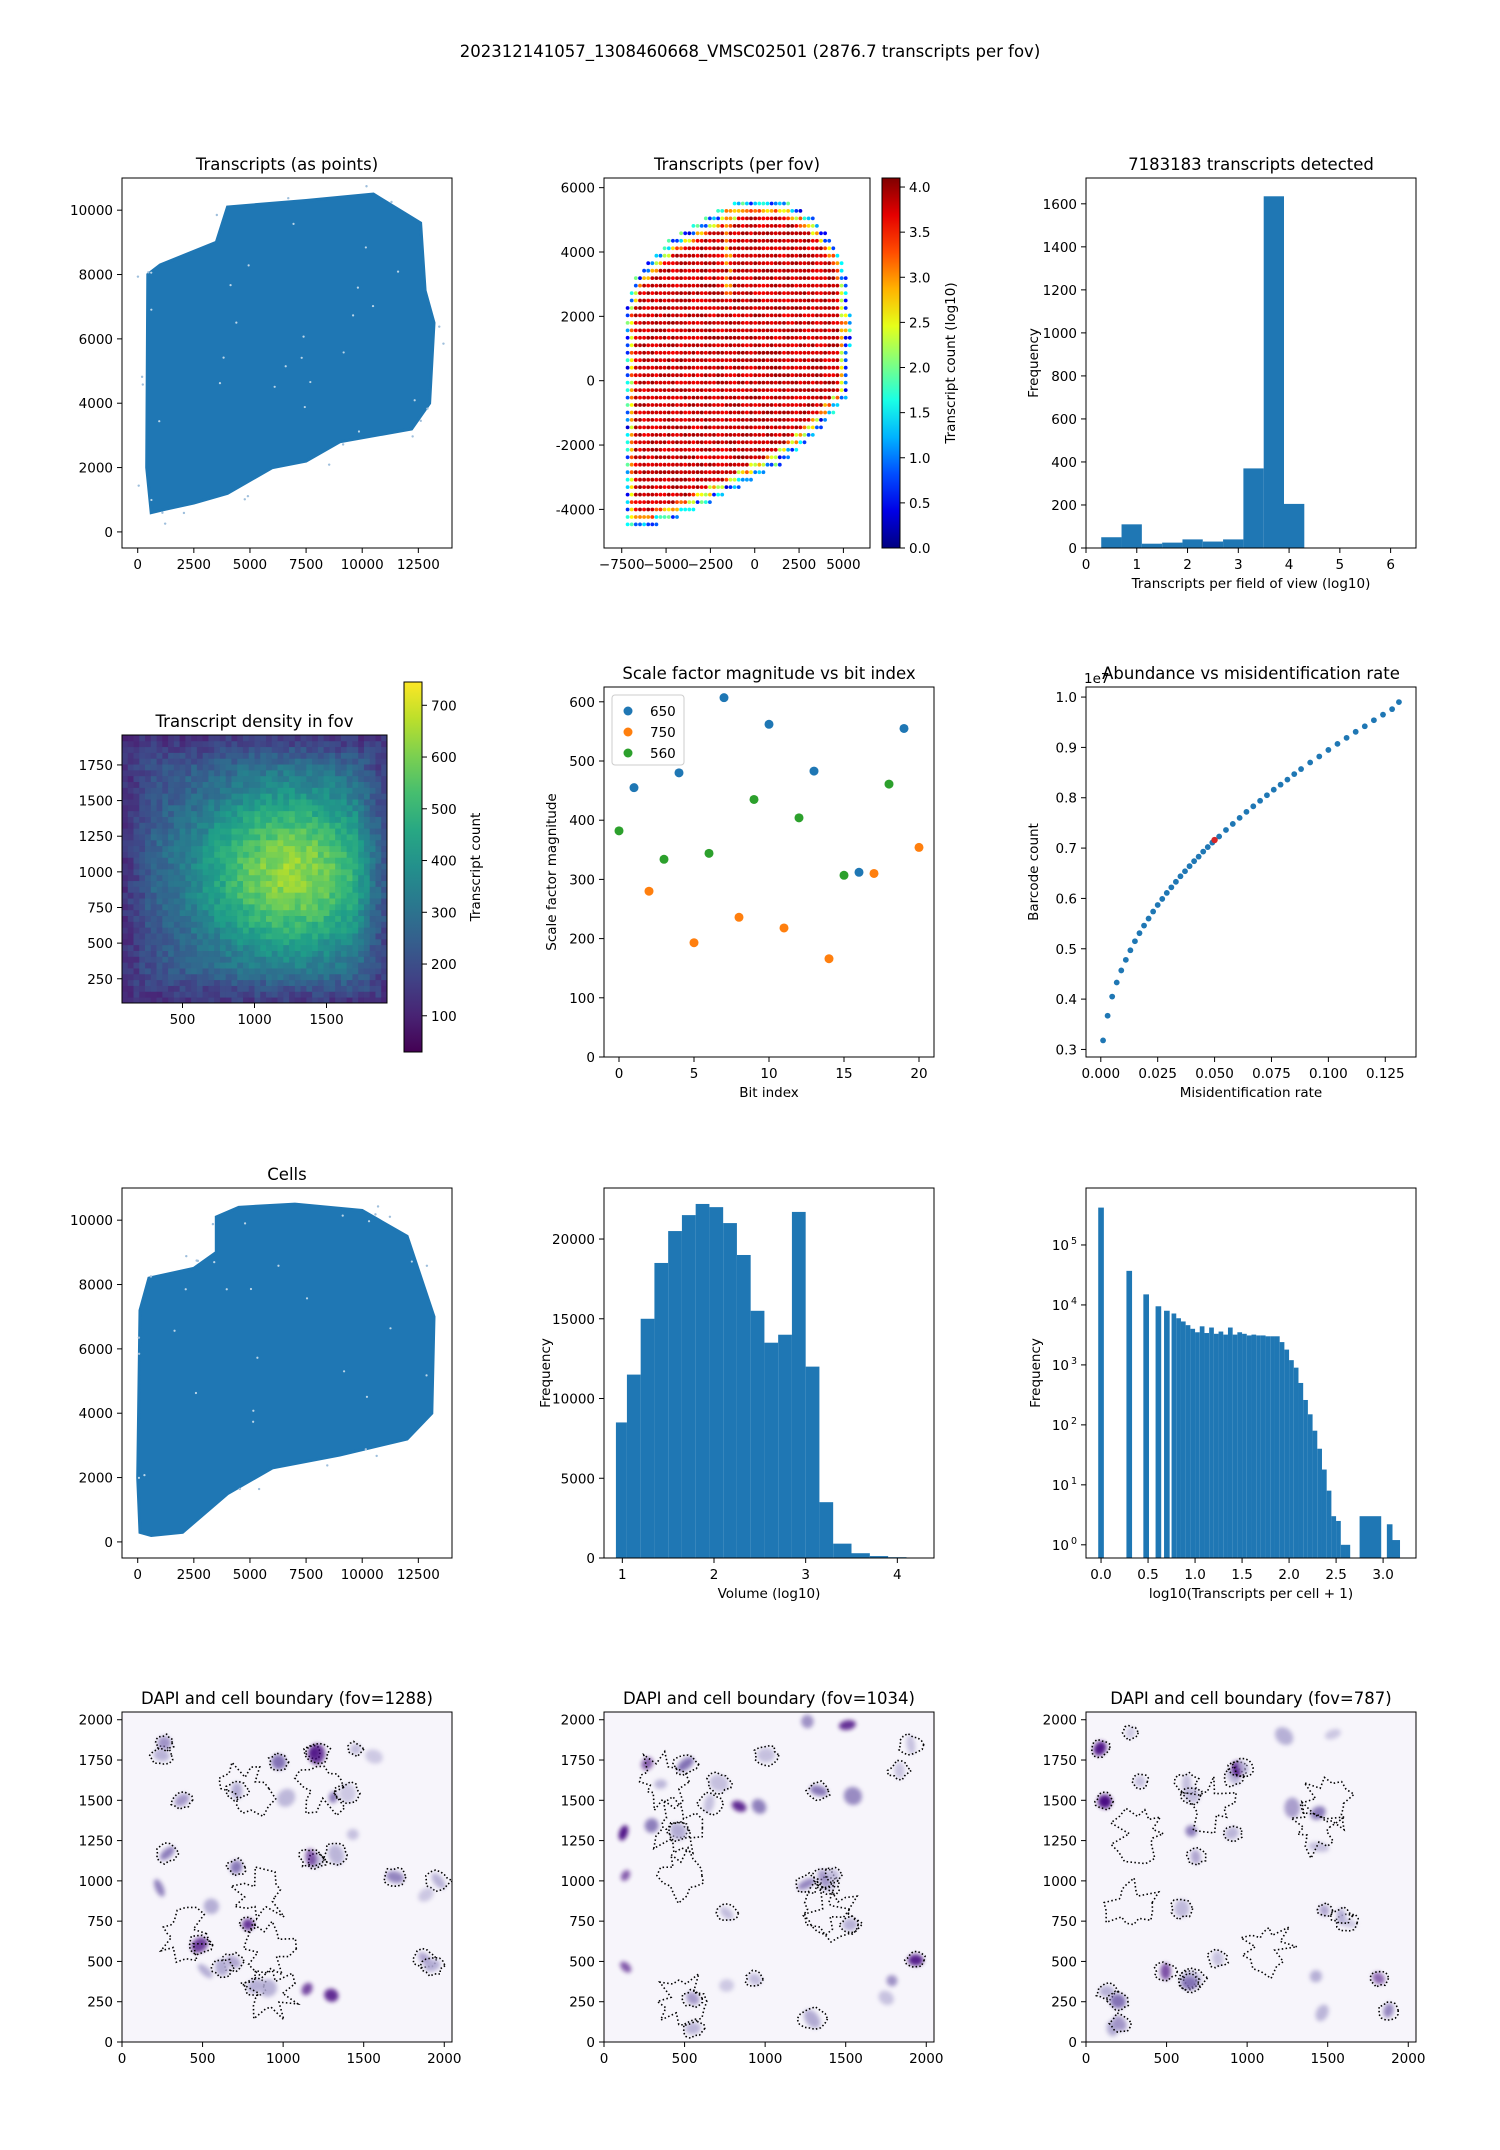 This screenshot has height=2150, width=1500. What do you see at coordinates (573, 1400) in the screenshot?
I see `y-tick-label: 10000` at bounding box center [573, 1400].